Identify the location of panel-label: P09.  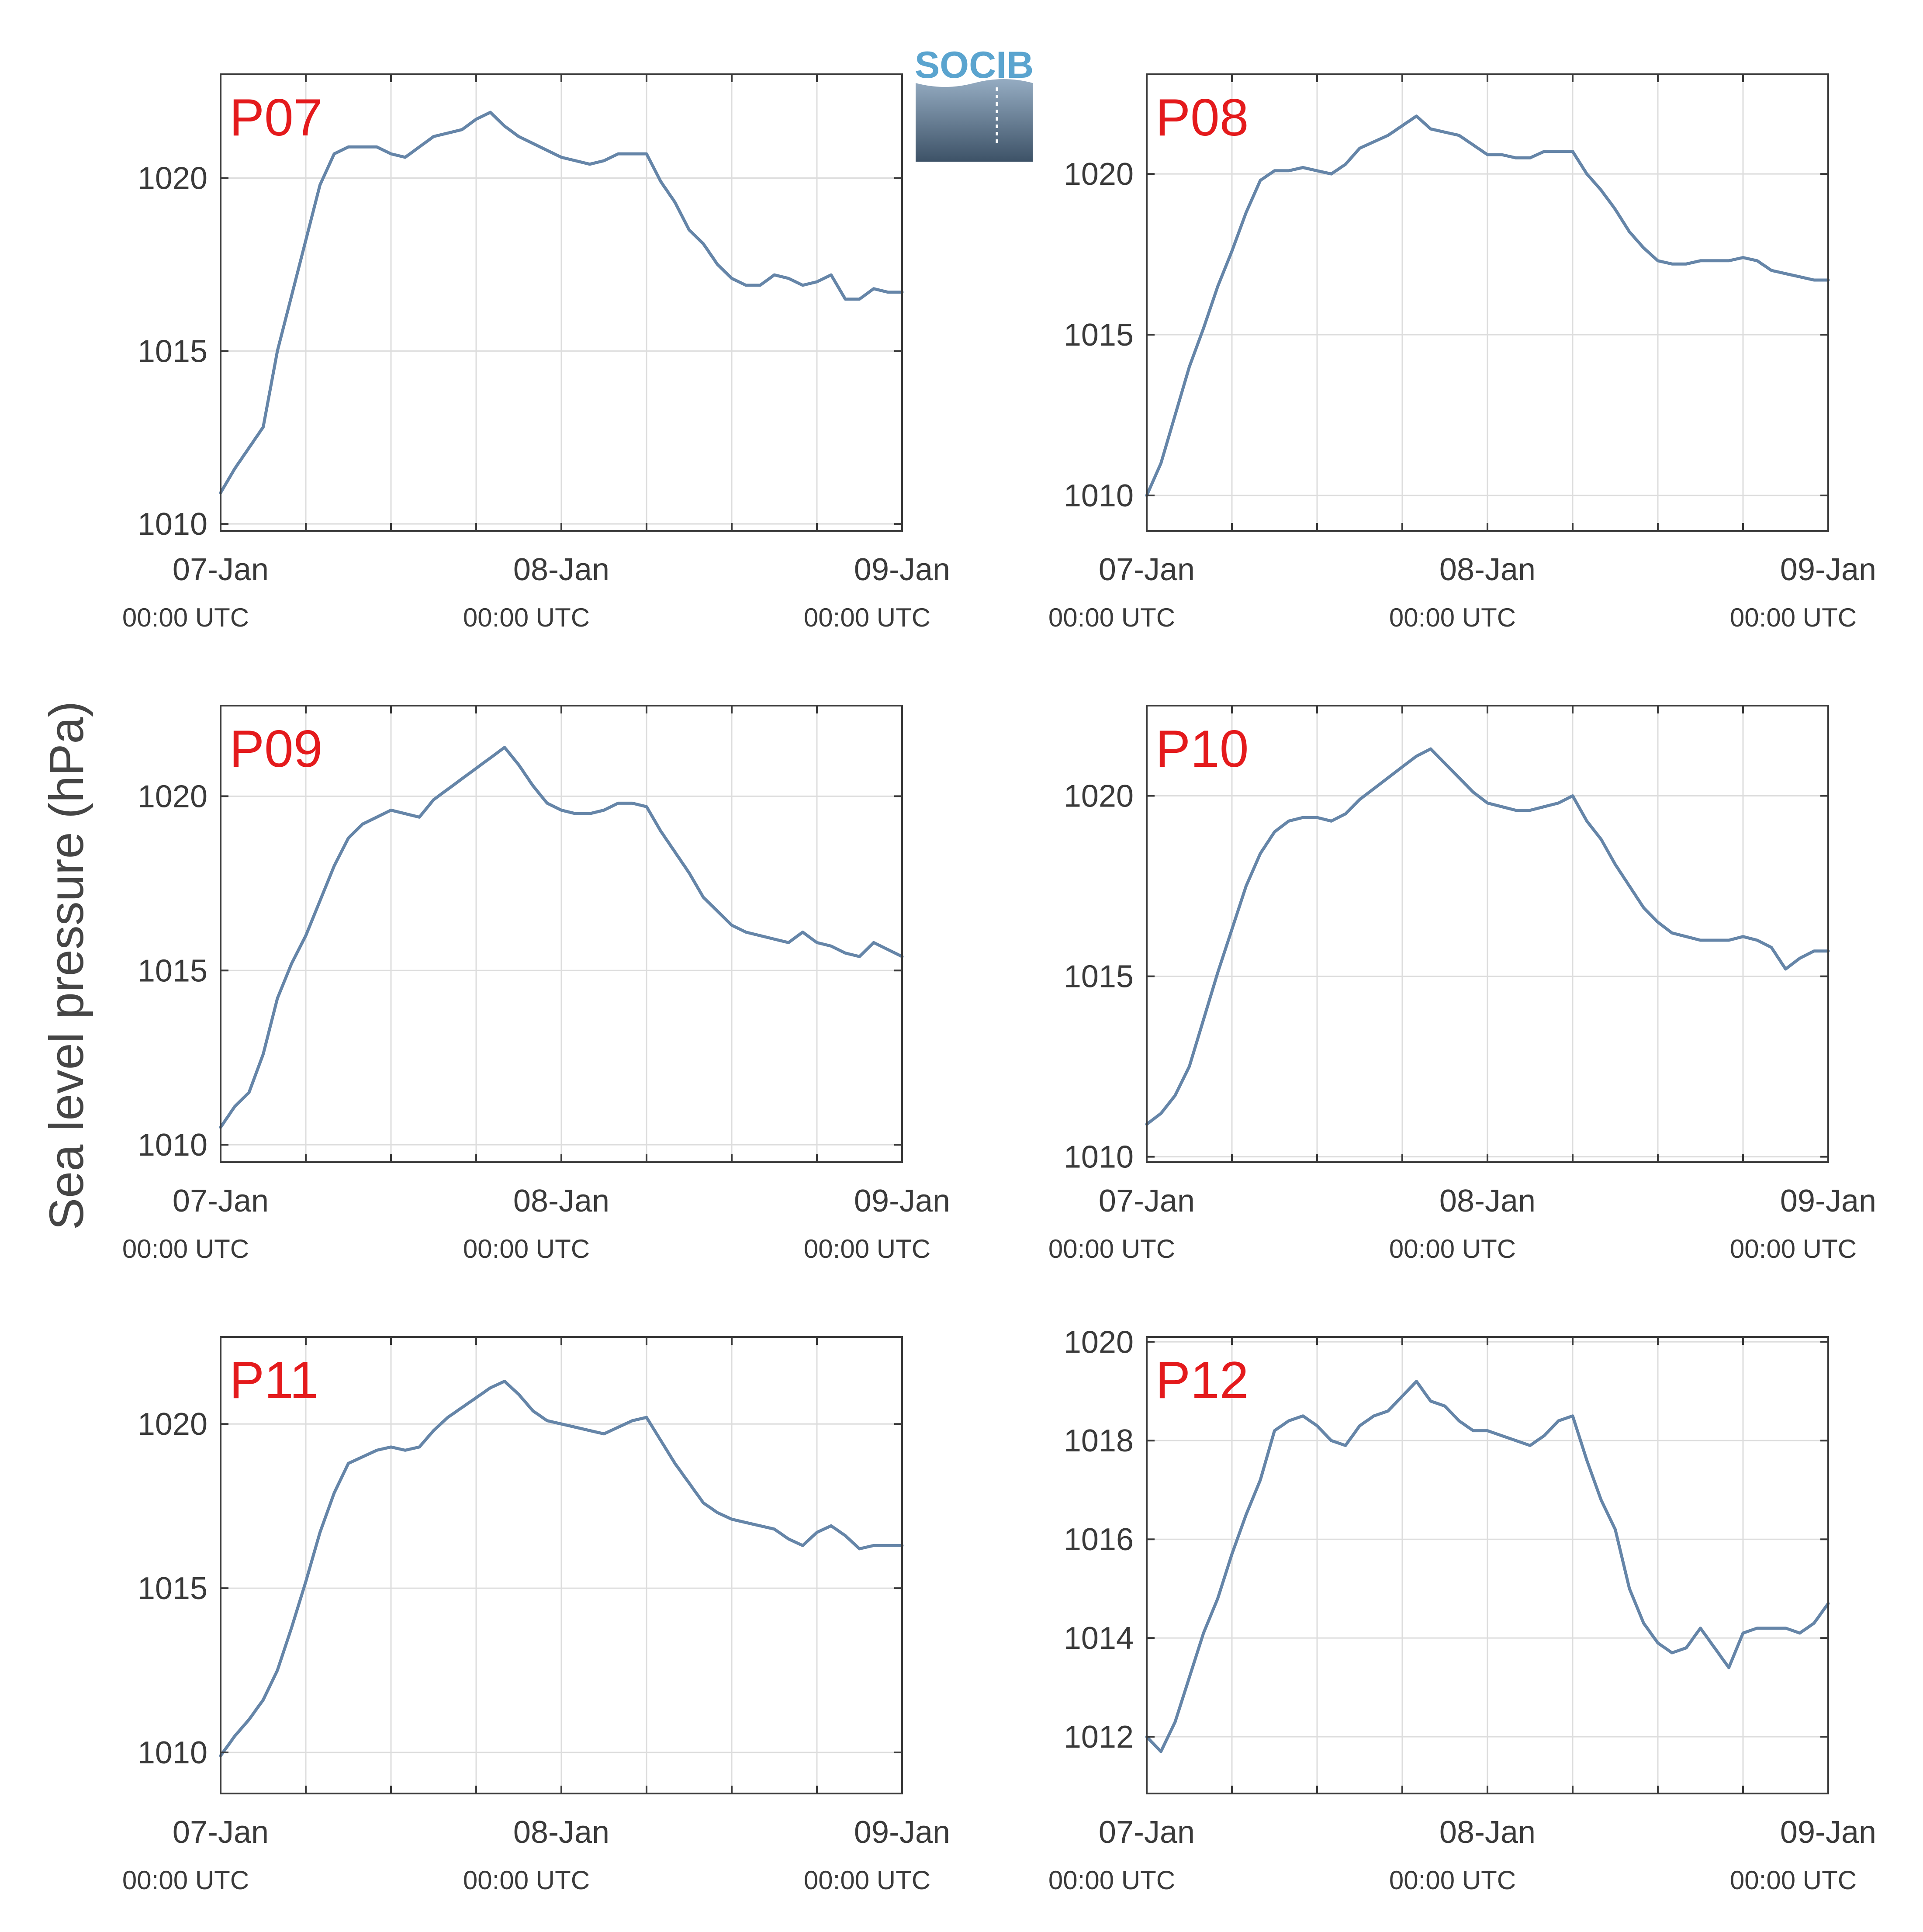
(276, 749).